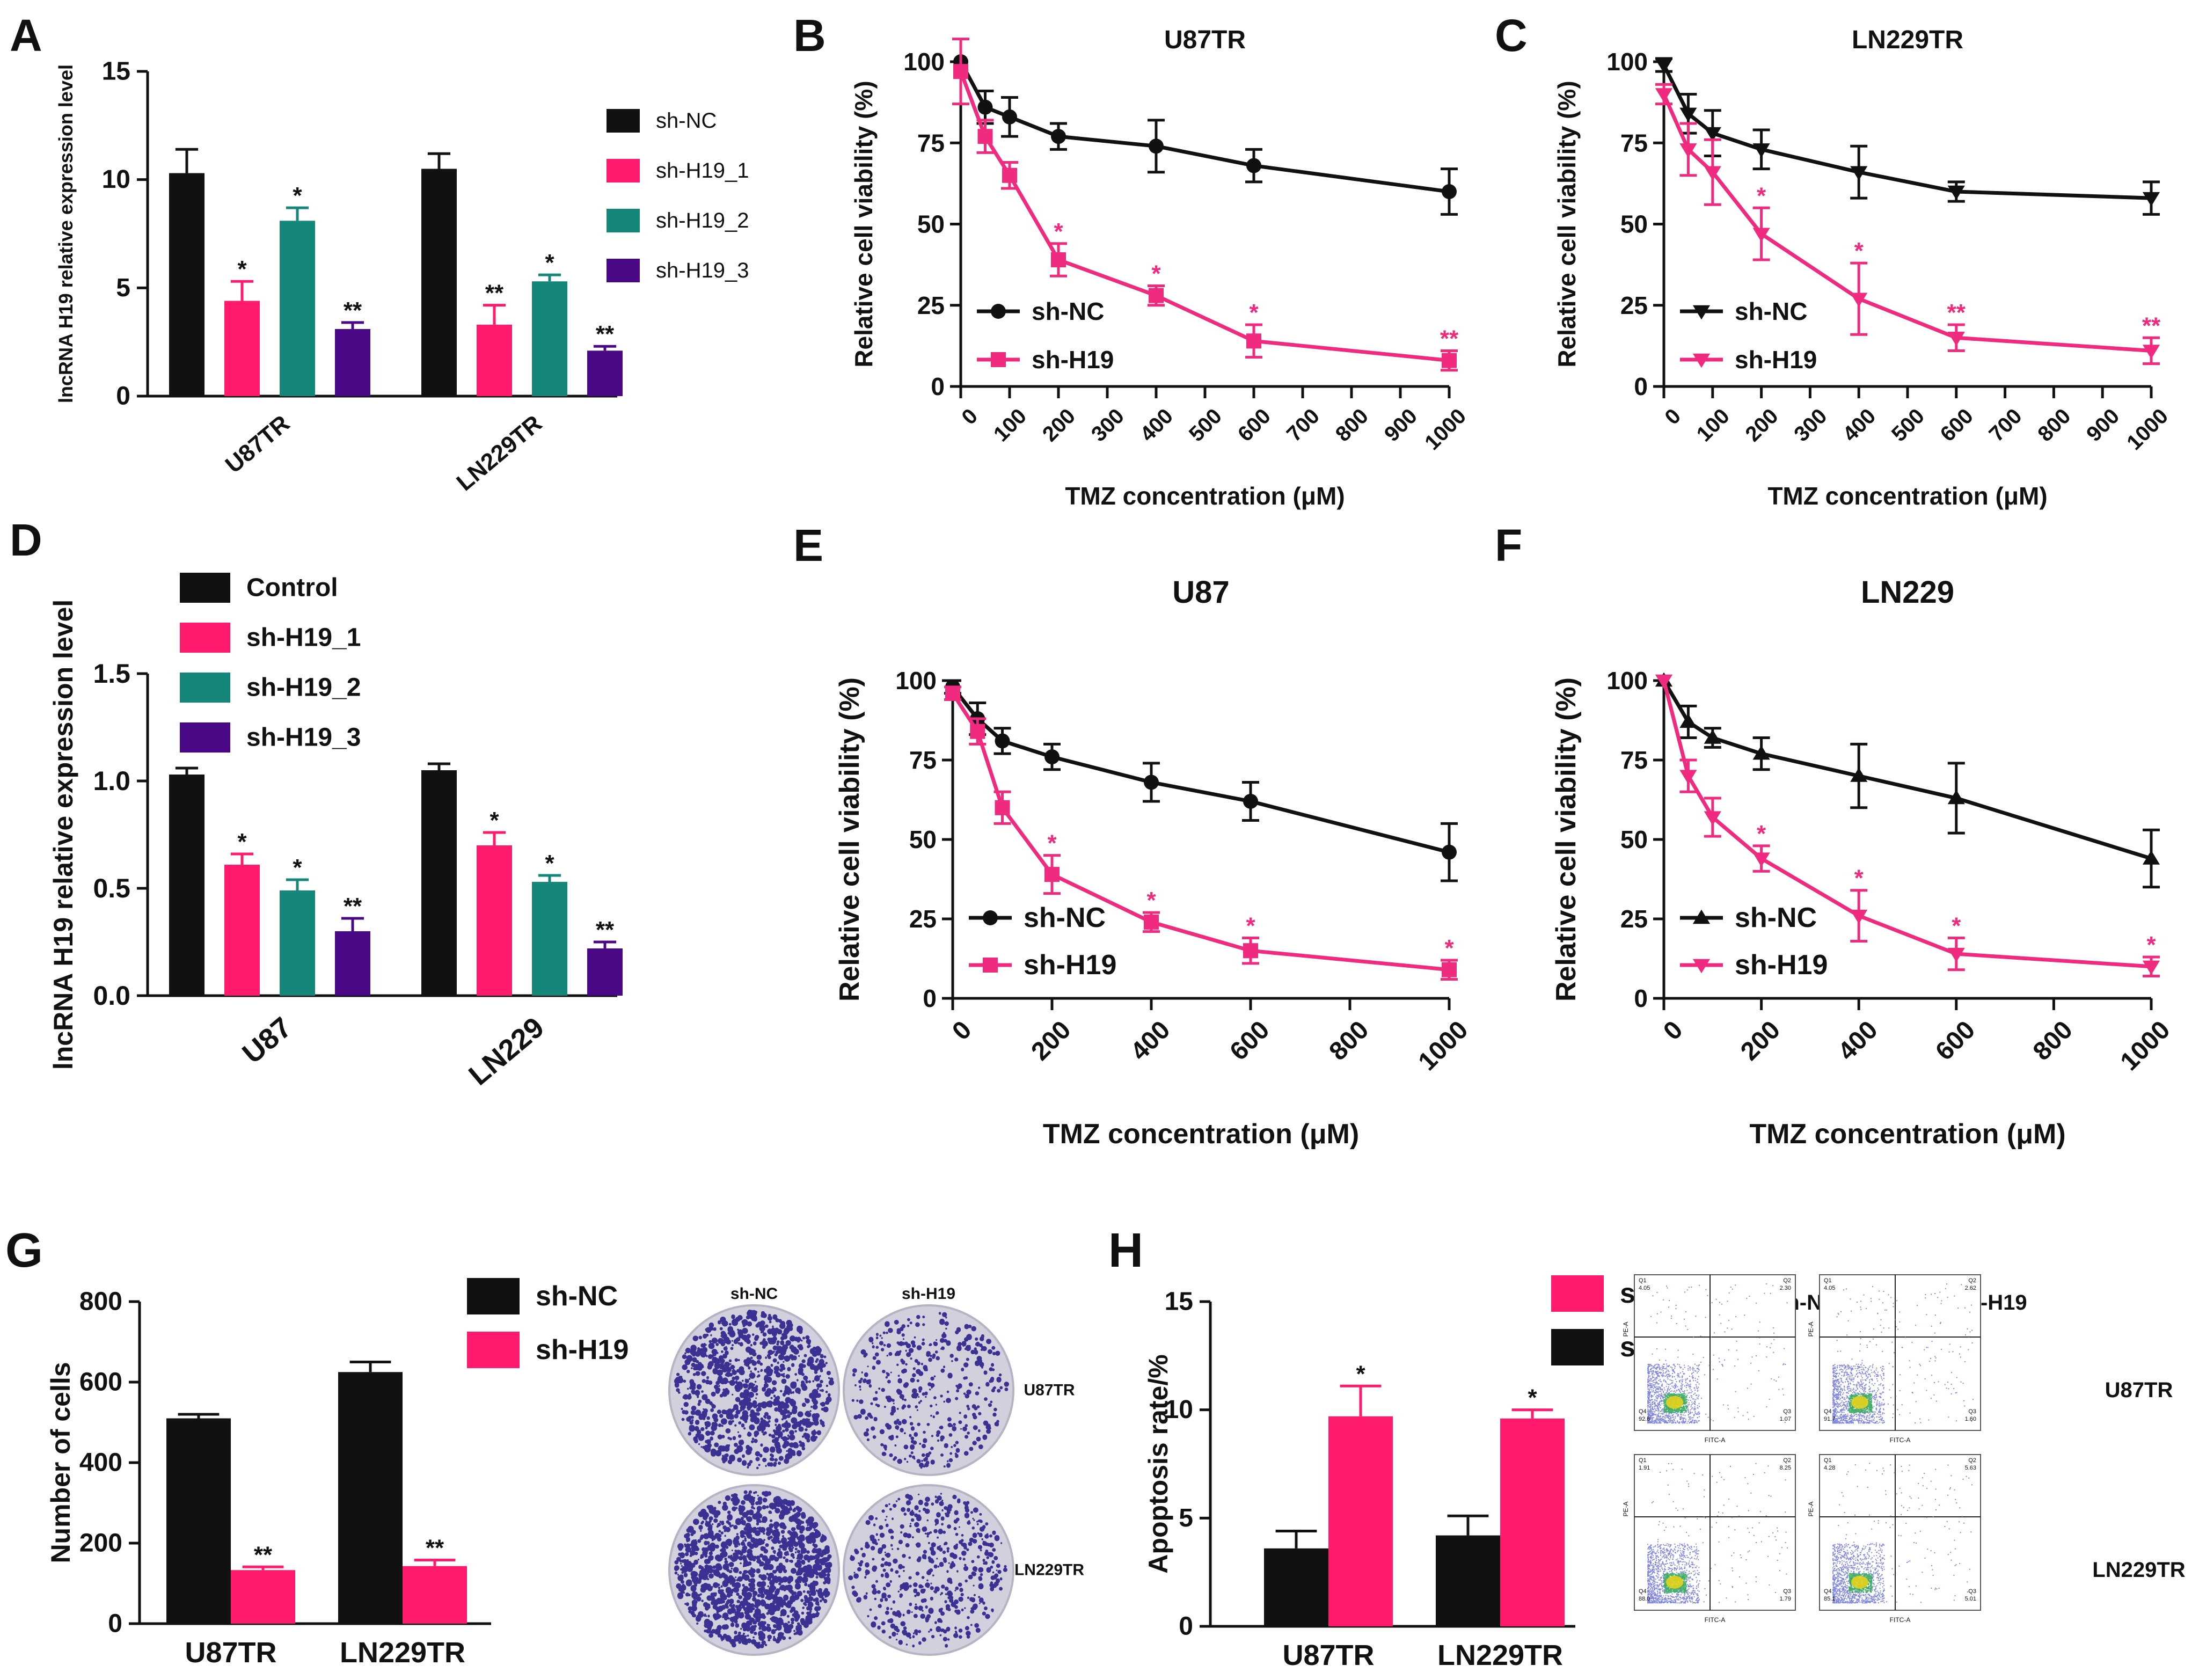  What do you see at coordinates (1970, 1599) in the screenshot?
I see `quadrant-value: 5.01` at bounding box center [1970, 1599].